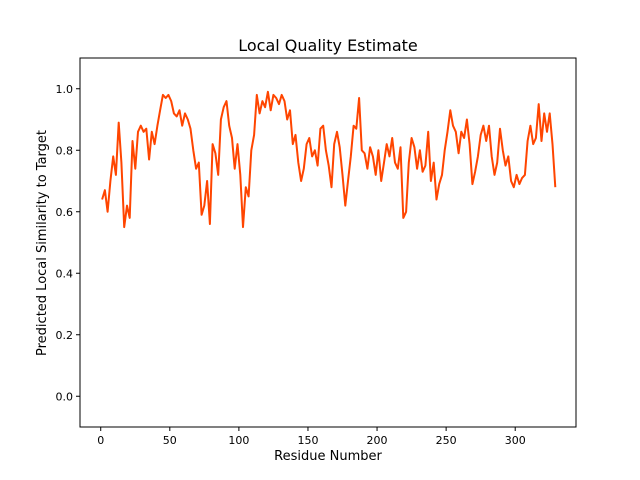  What do you see at coordinates (100, 440) in the screenshot?
I see `x-tick-label: 0` at bounding box center [100, 440].